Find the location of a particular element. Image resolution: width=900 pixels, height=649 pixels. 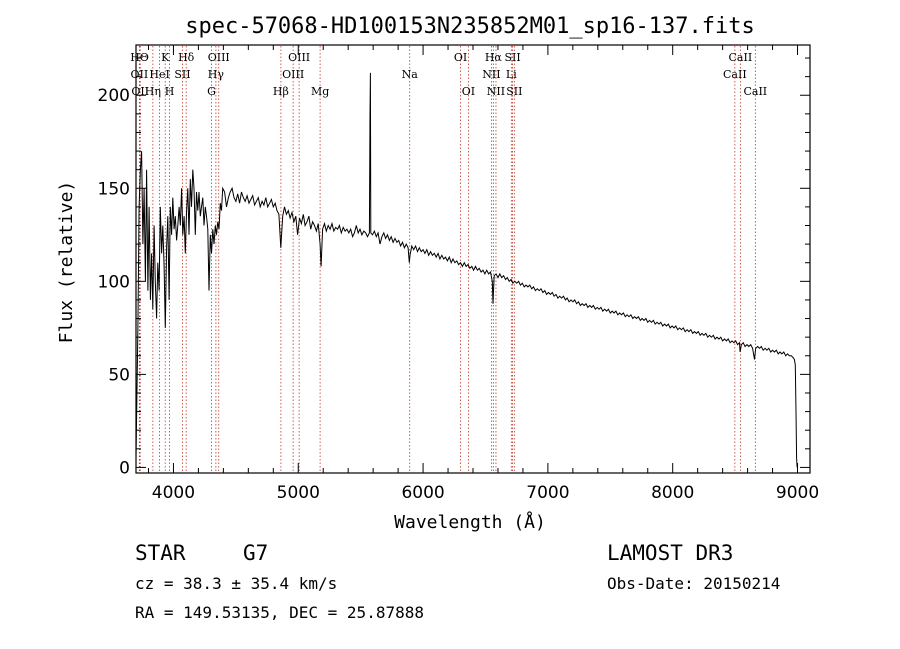

marker-label-19: Hα is located at coordinates (494, 57).